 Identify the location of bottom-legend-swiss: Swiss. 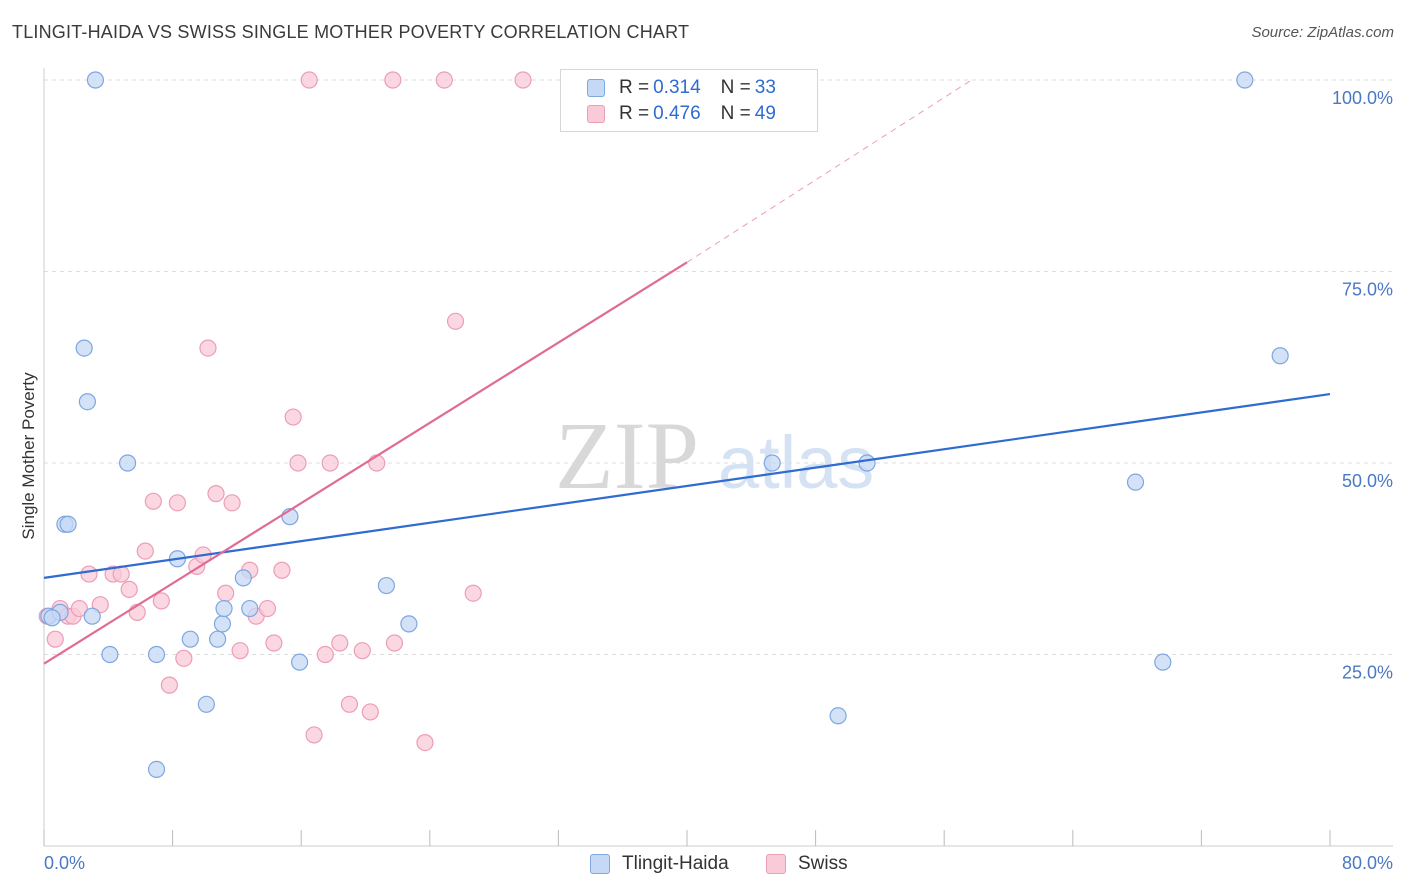
(807, 864).